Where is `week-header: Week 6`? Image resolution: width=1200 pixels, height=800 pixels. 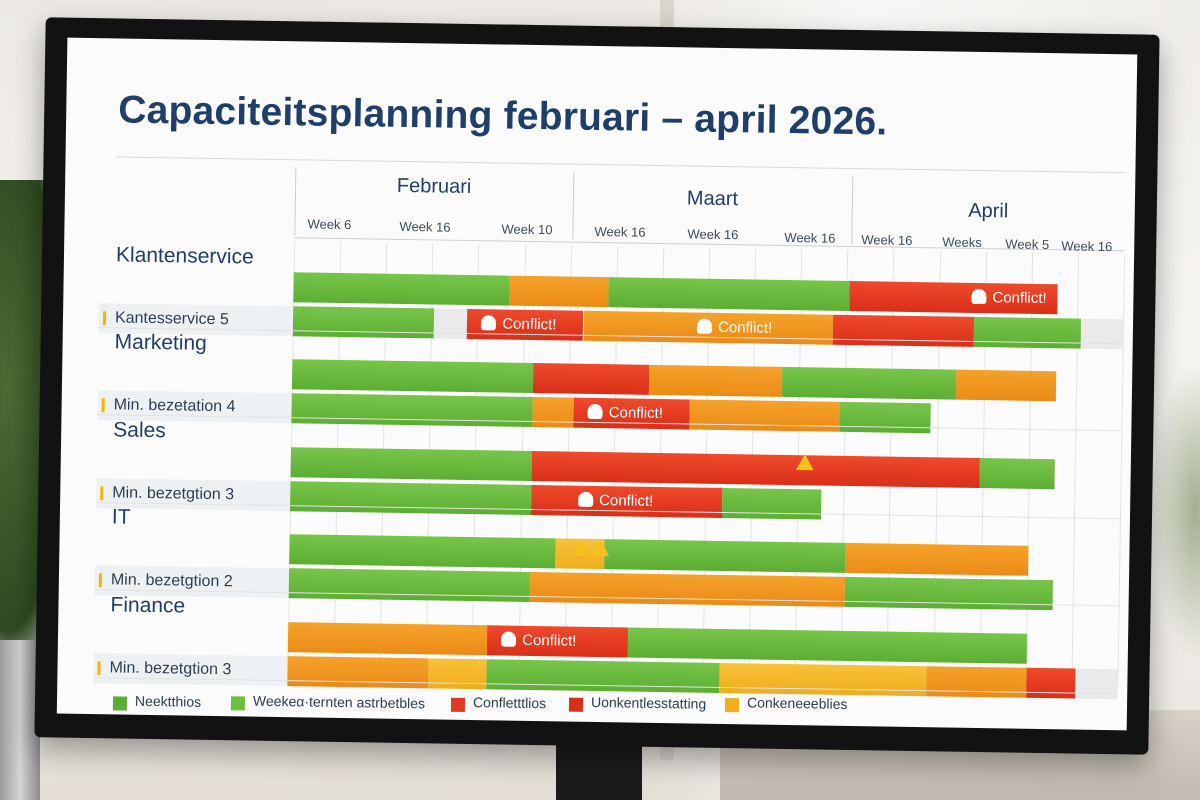
week-header: Week 6 is located at coordinates (329, 224).